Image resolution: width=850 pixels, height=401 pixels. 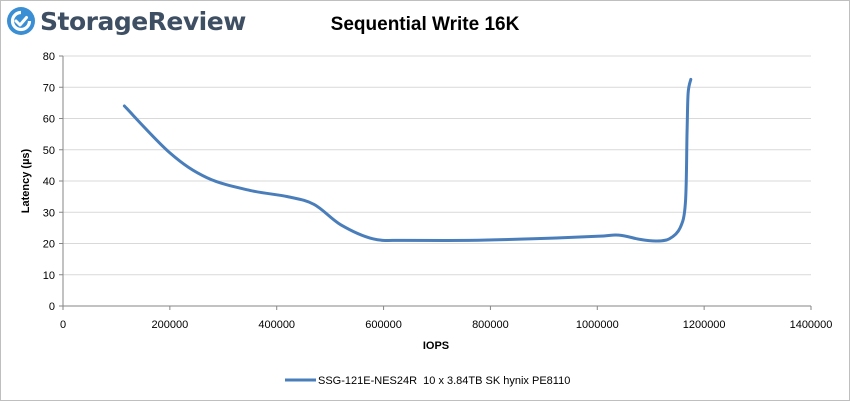 What do you see at coordinates (425, 24) in the screenshot?
I see `chart-title: Sequential Write 16K` at bounding box center [425, 24].